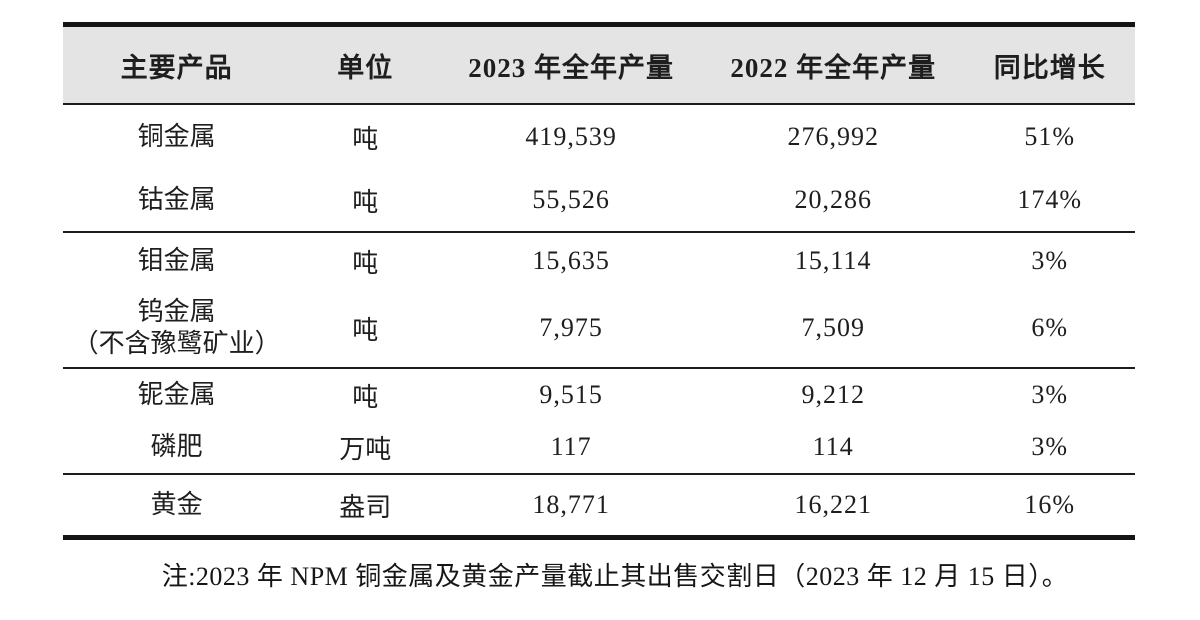 The width and height of the screenshot is (1200, 620). I want to click on cell-unit: 盎司, so click(365, 507).